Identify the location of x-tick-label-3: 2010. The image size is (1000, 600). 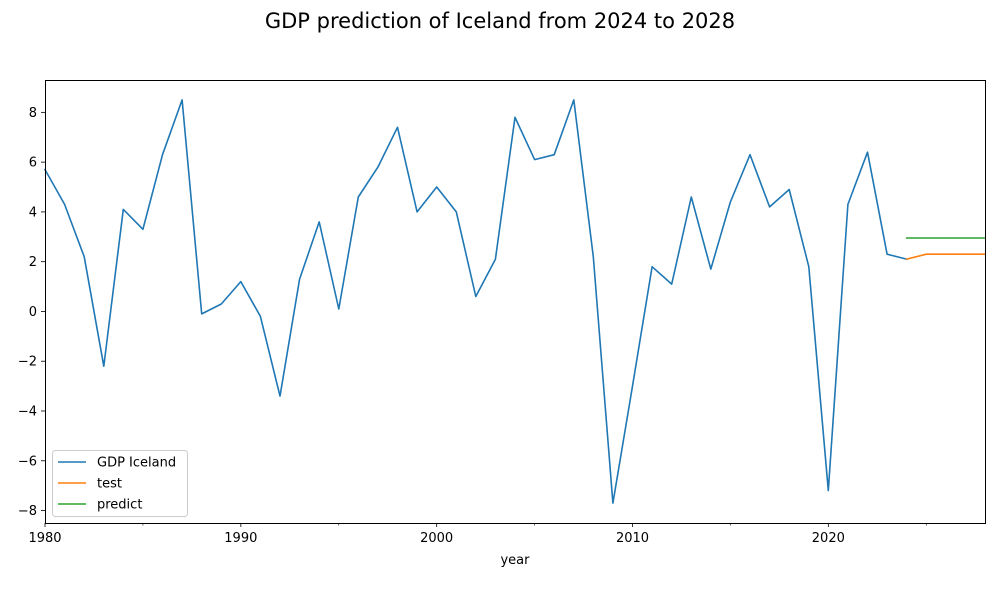
(632, 538).